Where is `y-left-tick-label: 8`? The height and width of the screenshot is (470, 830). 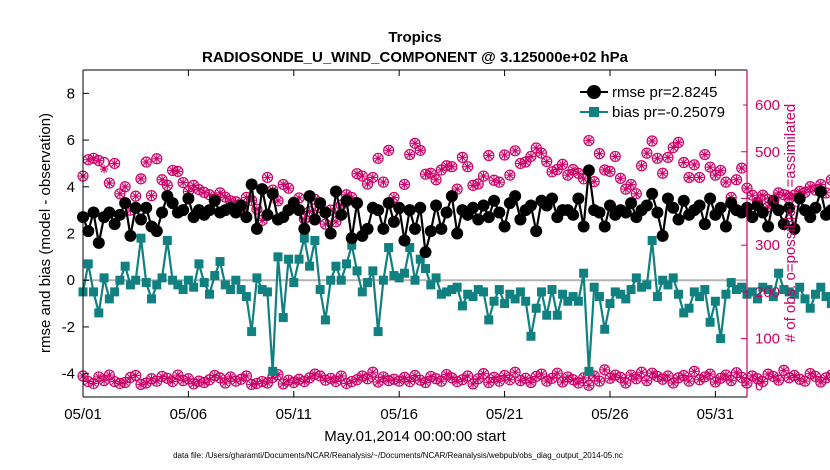
y-left-tick-label: 8 is located at coordinates (71, 93).